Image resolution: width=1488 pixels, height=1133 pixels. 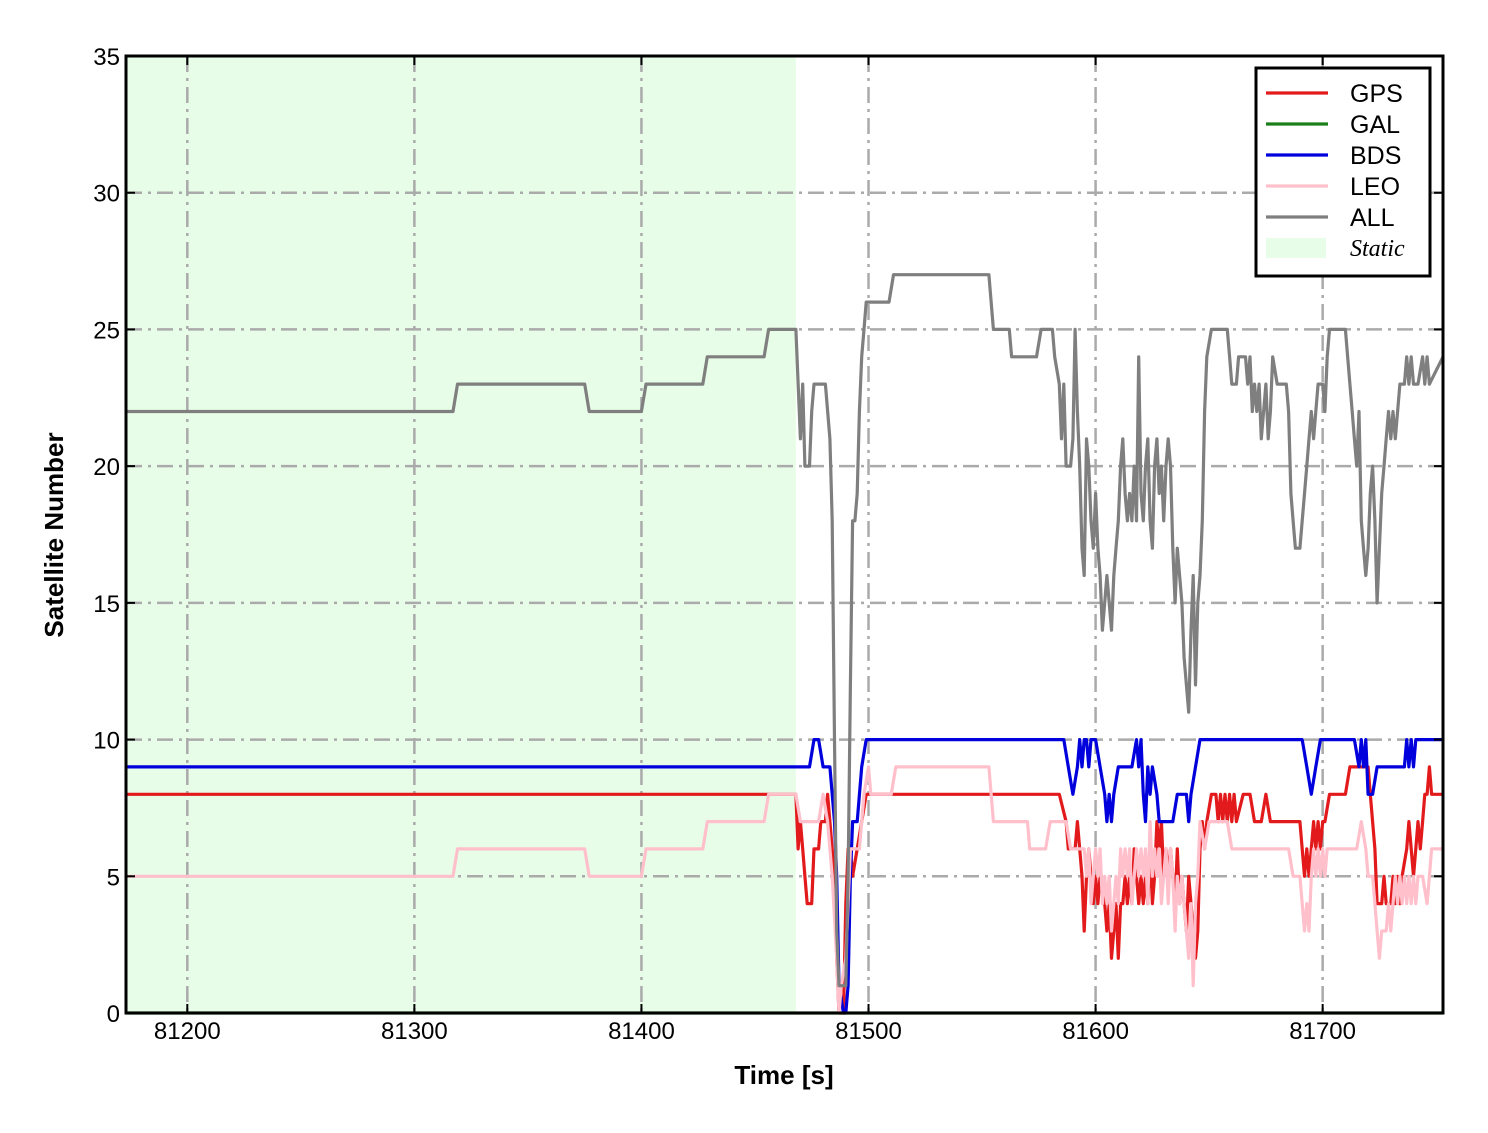 What do you see at coordinates (1375, 187) in the screenshot?
I see `legend-label-leo: LEO` at bounding box center [1375, 187].